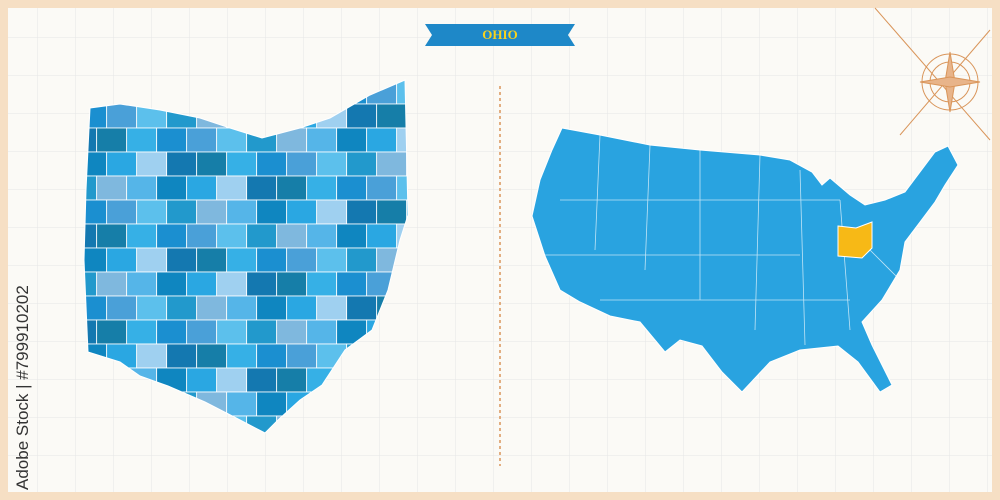 The image size is (1000, 500). I want to click on title: OHIO, so click(499, 34).